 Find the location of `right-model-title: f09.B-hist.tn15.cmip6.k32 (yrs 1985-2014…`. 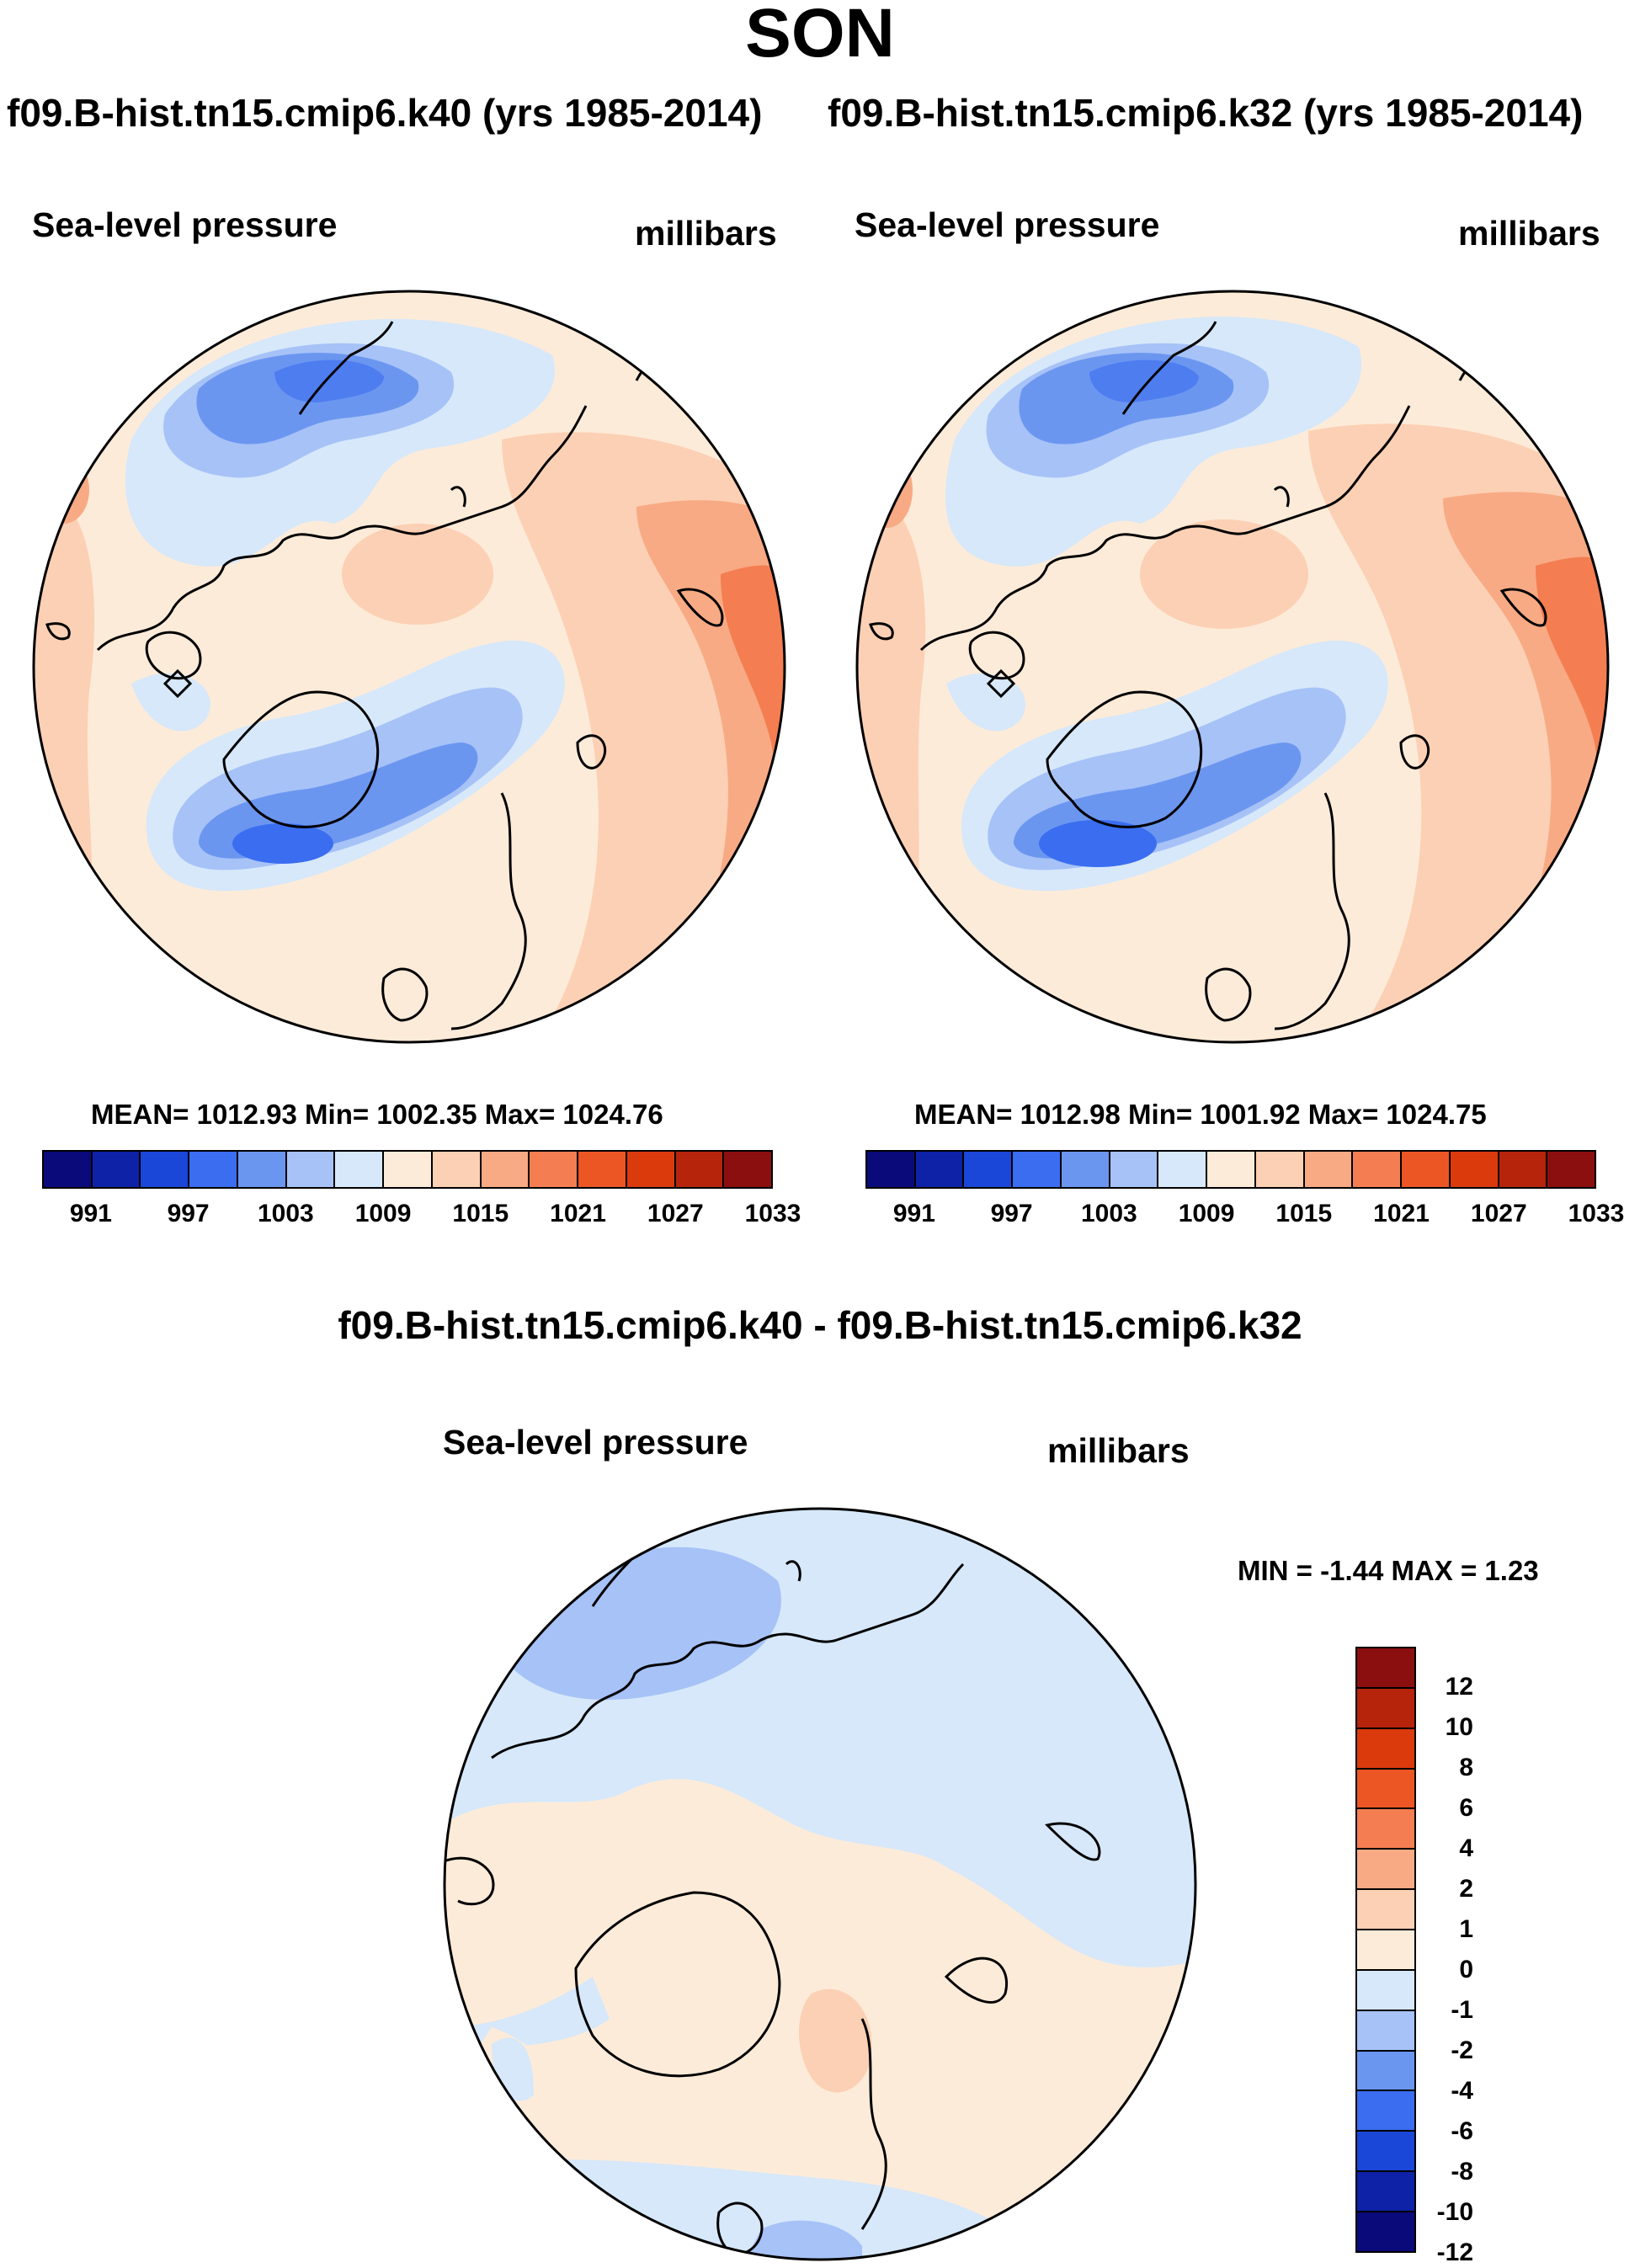

right-model-title: f09.B-hist.tn15.cmip6.k32 (yrs 1985-2014… is located at coordinates (1206, 113).